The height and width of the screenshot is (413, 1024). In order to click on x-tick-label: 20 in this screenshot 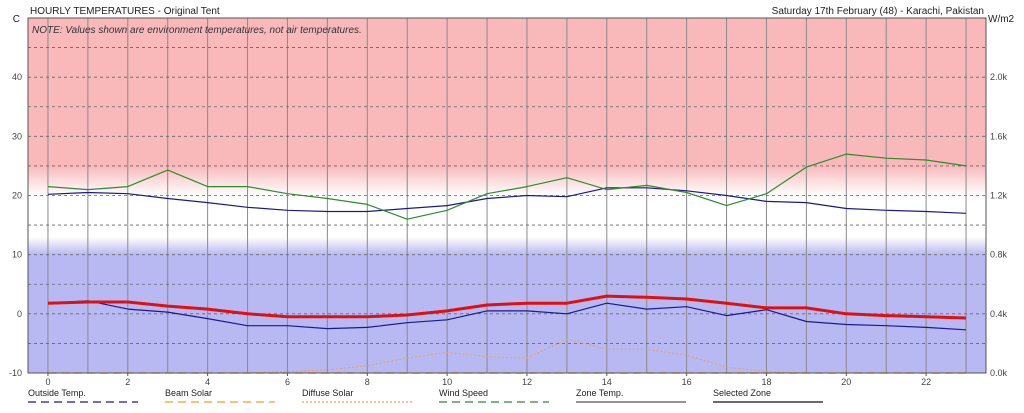, I will do `click(846, 382)`.